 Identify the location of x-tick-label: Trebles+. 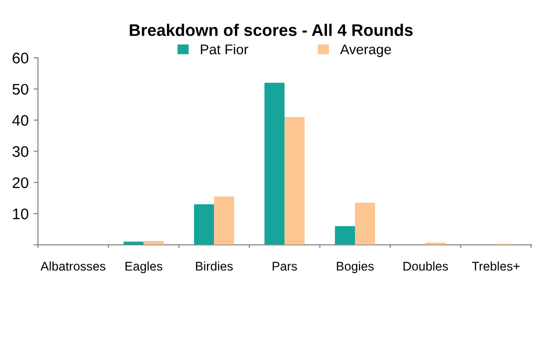
(496, 266).